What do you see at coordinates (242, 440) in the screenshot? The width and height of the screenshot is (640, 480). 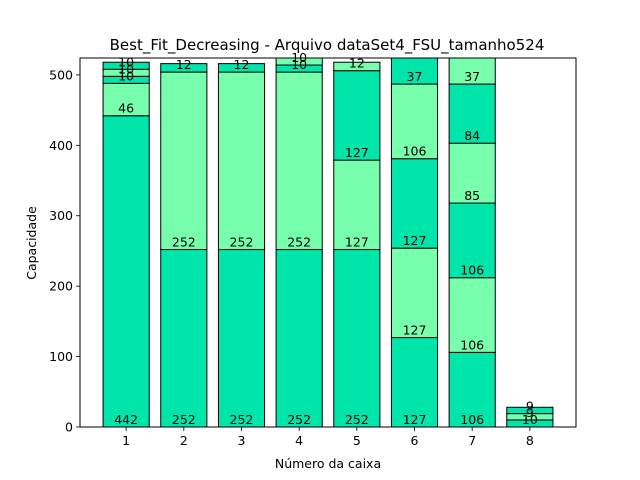 I see `x-tick-label: 3` at bounding box center [242, 440].